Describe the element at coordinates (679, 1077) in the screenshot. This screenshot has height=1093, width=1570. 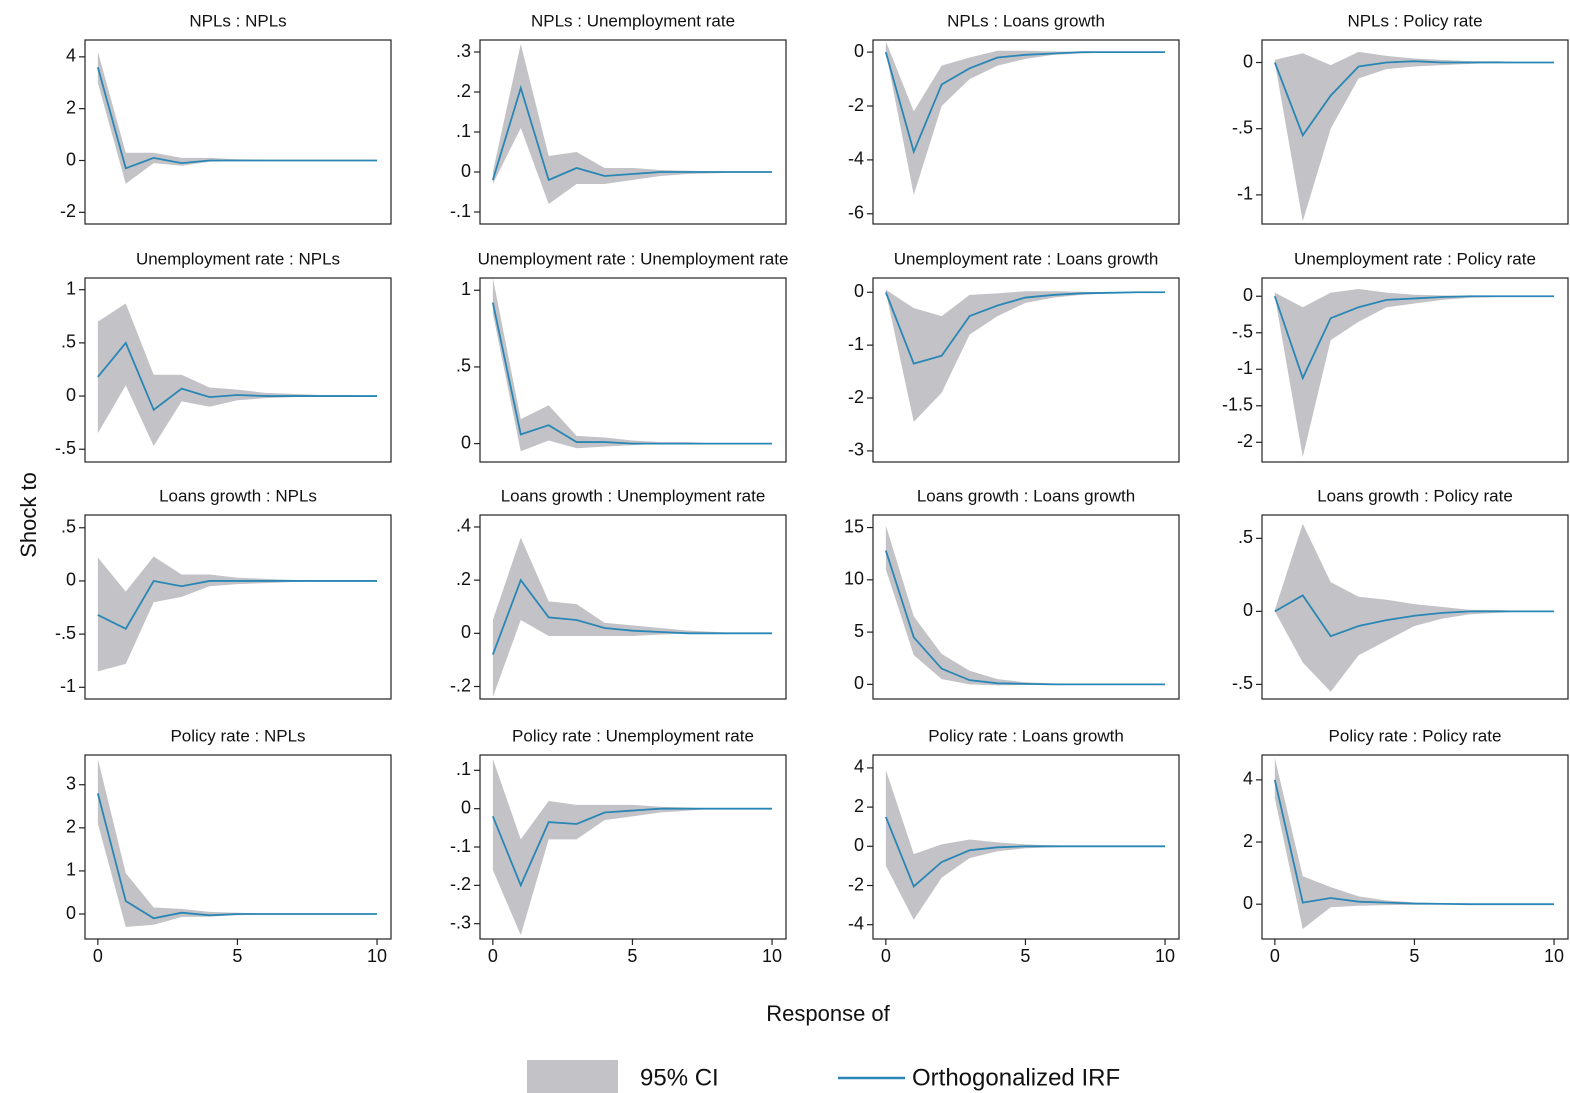
I see `legend-label: 95% CI` at that location.